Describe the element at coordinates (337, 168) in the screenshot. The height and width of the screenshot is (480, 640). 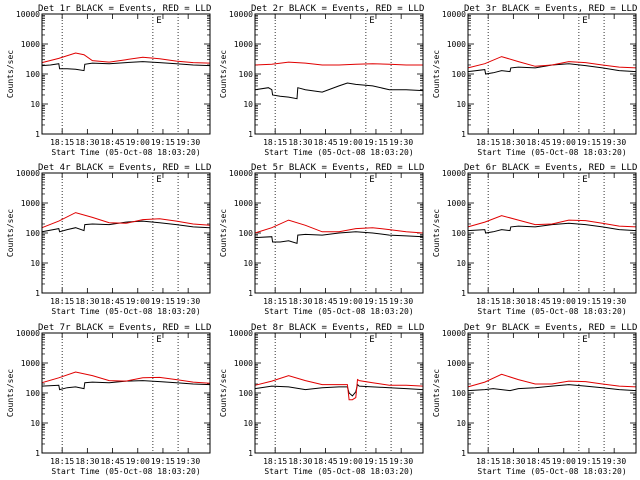
I see `panel-title: Det 5r BLACK = Events, RED = LLD` at that location.